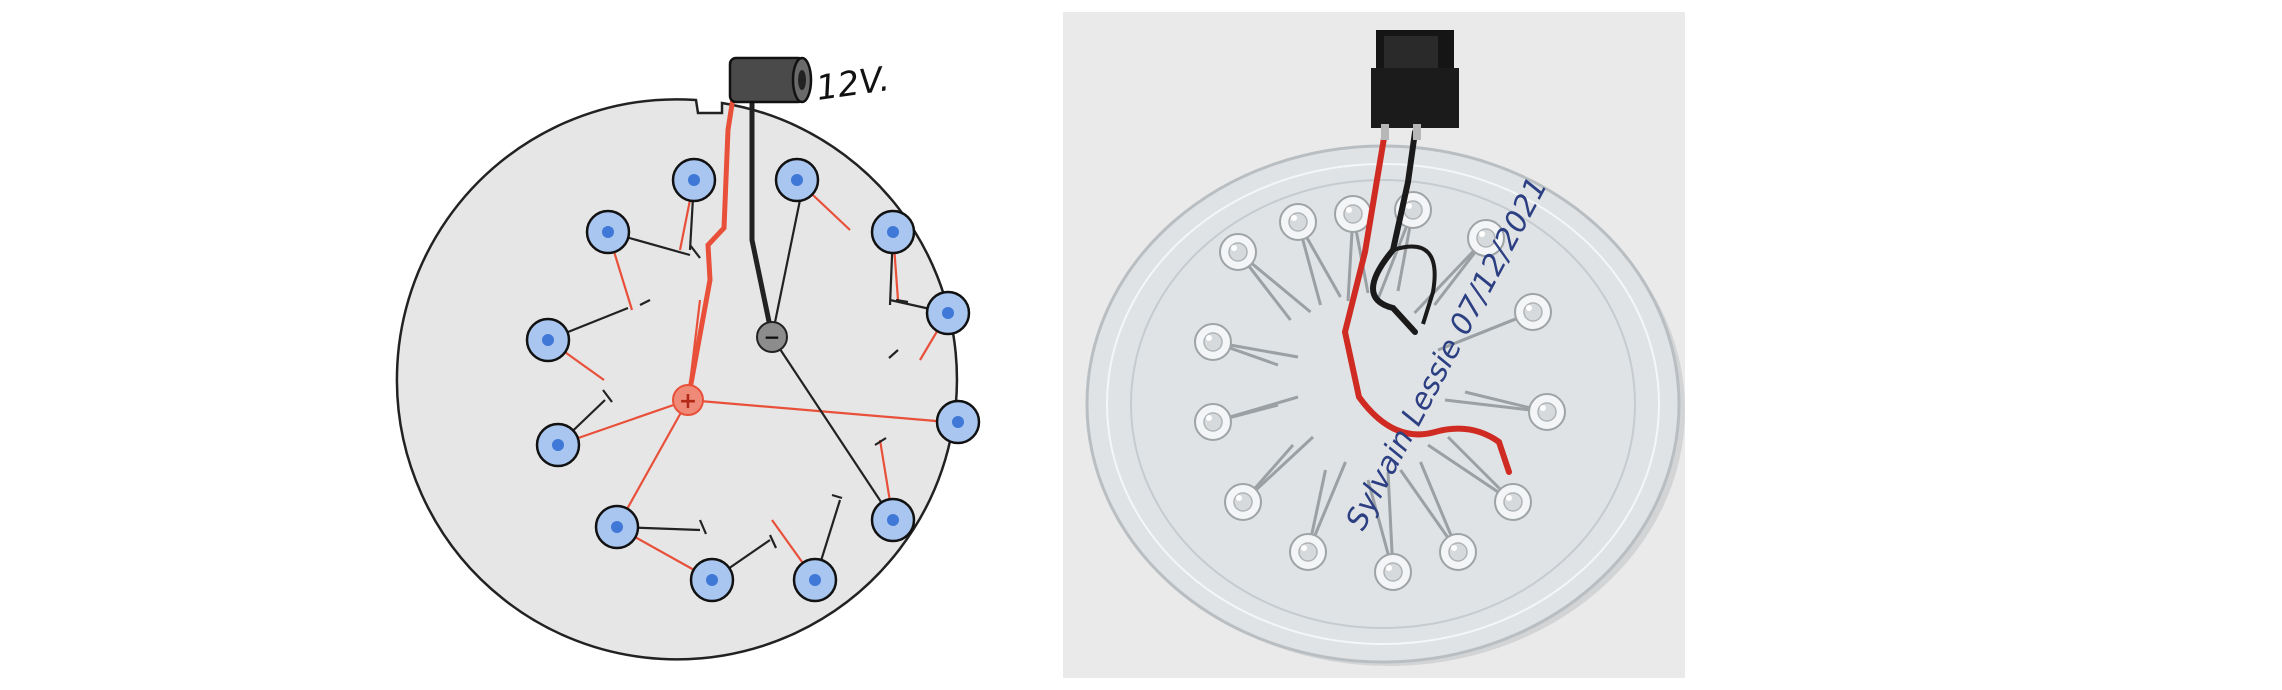 This screenshot has width=2282, height=690. What do you see at coordinates (770, 80) in the screenshot?
I see `dc-jack-icon` at bounding box center [770, 80].